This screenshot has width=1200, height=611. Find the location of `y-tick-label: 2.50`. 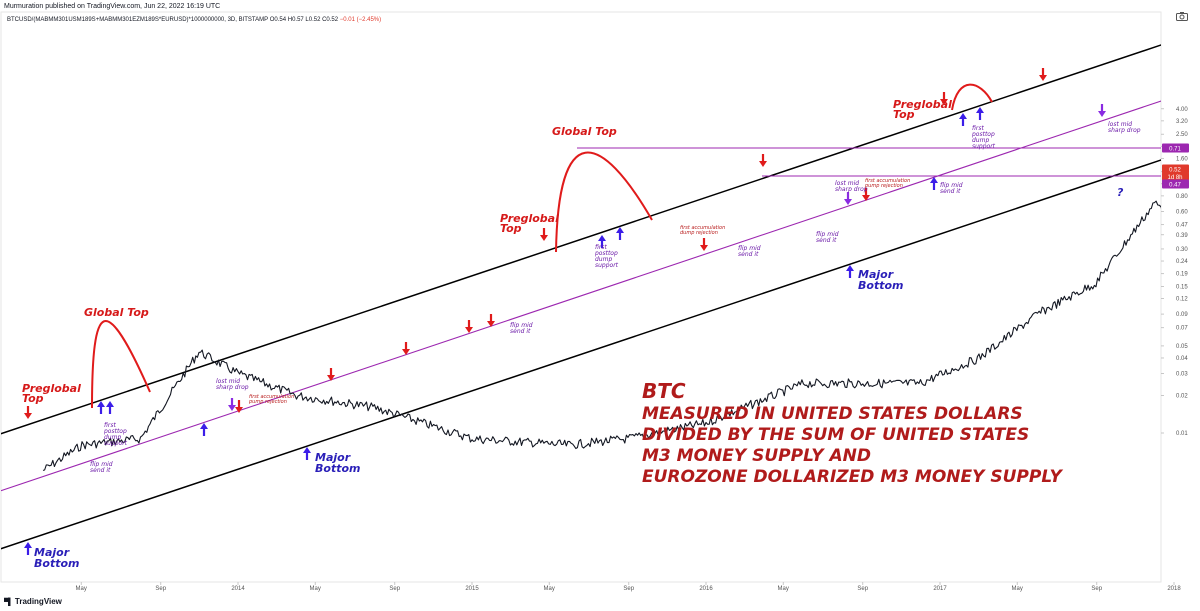

y-tick-label: 2.50 is located at coordinates (1182, 135).